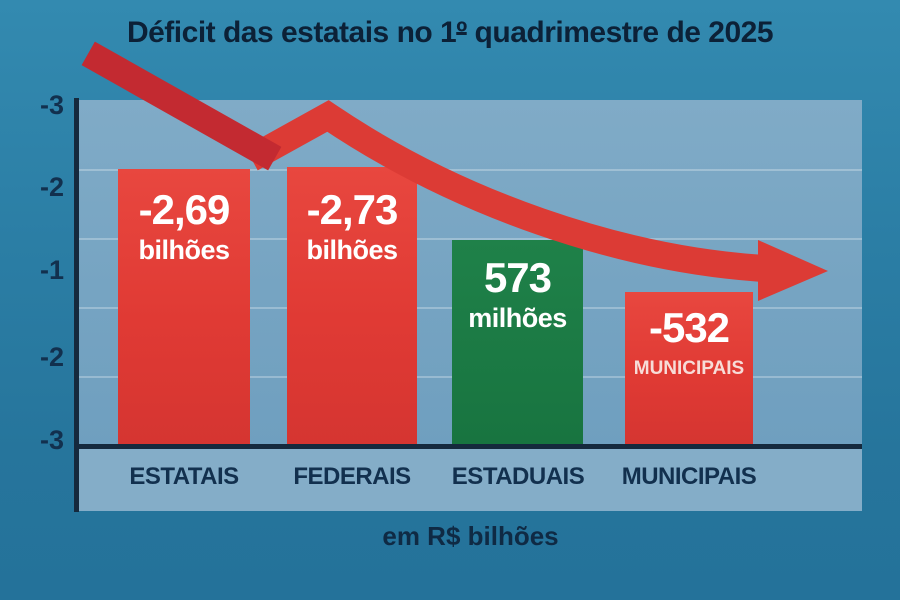 The height and width of the screenshot is (600, 900). Describe the element at coordinates (468, 446) in the screenshot. I see `x-axis-line` at that location.